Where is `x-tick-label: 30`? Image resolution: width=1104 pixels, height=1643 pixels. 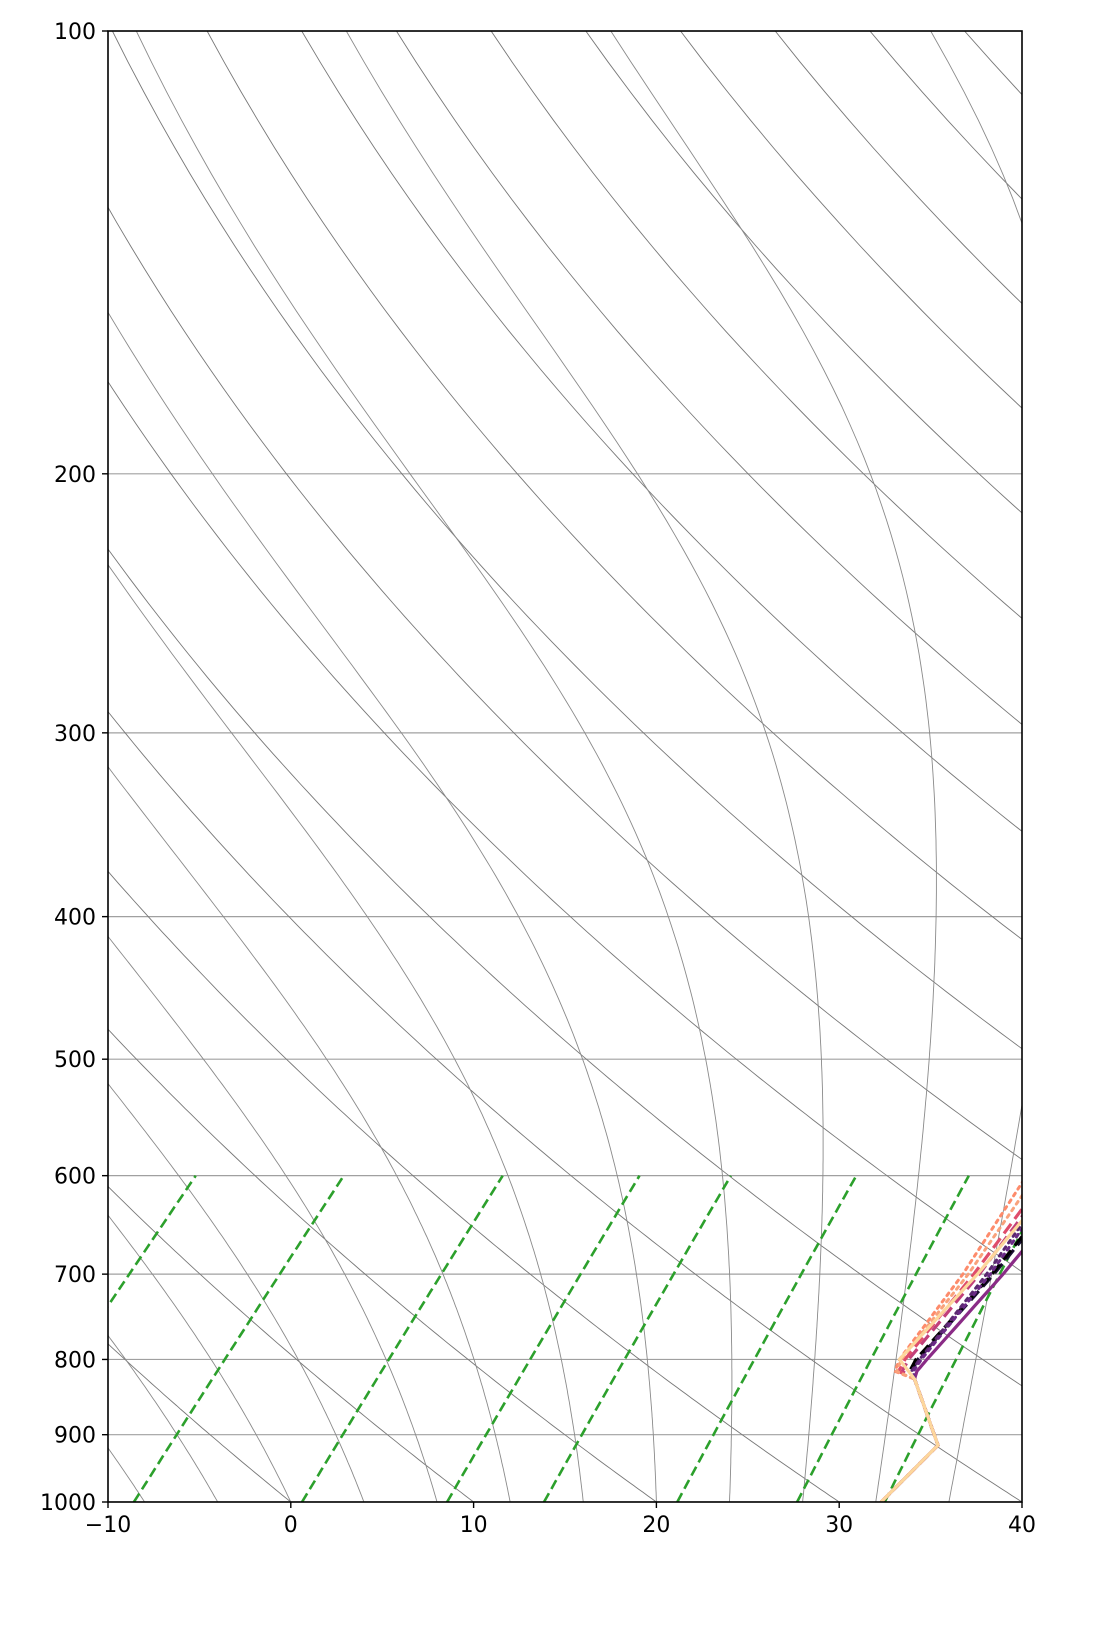 x-tick-label: 30 is located at coordinates (839, 1525).